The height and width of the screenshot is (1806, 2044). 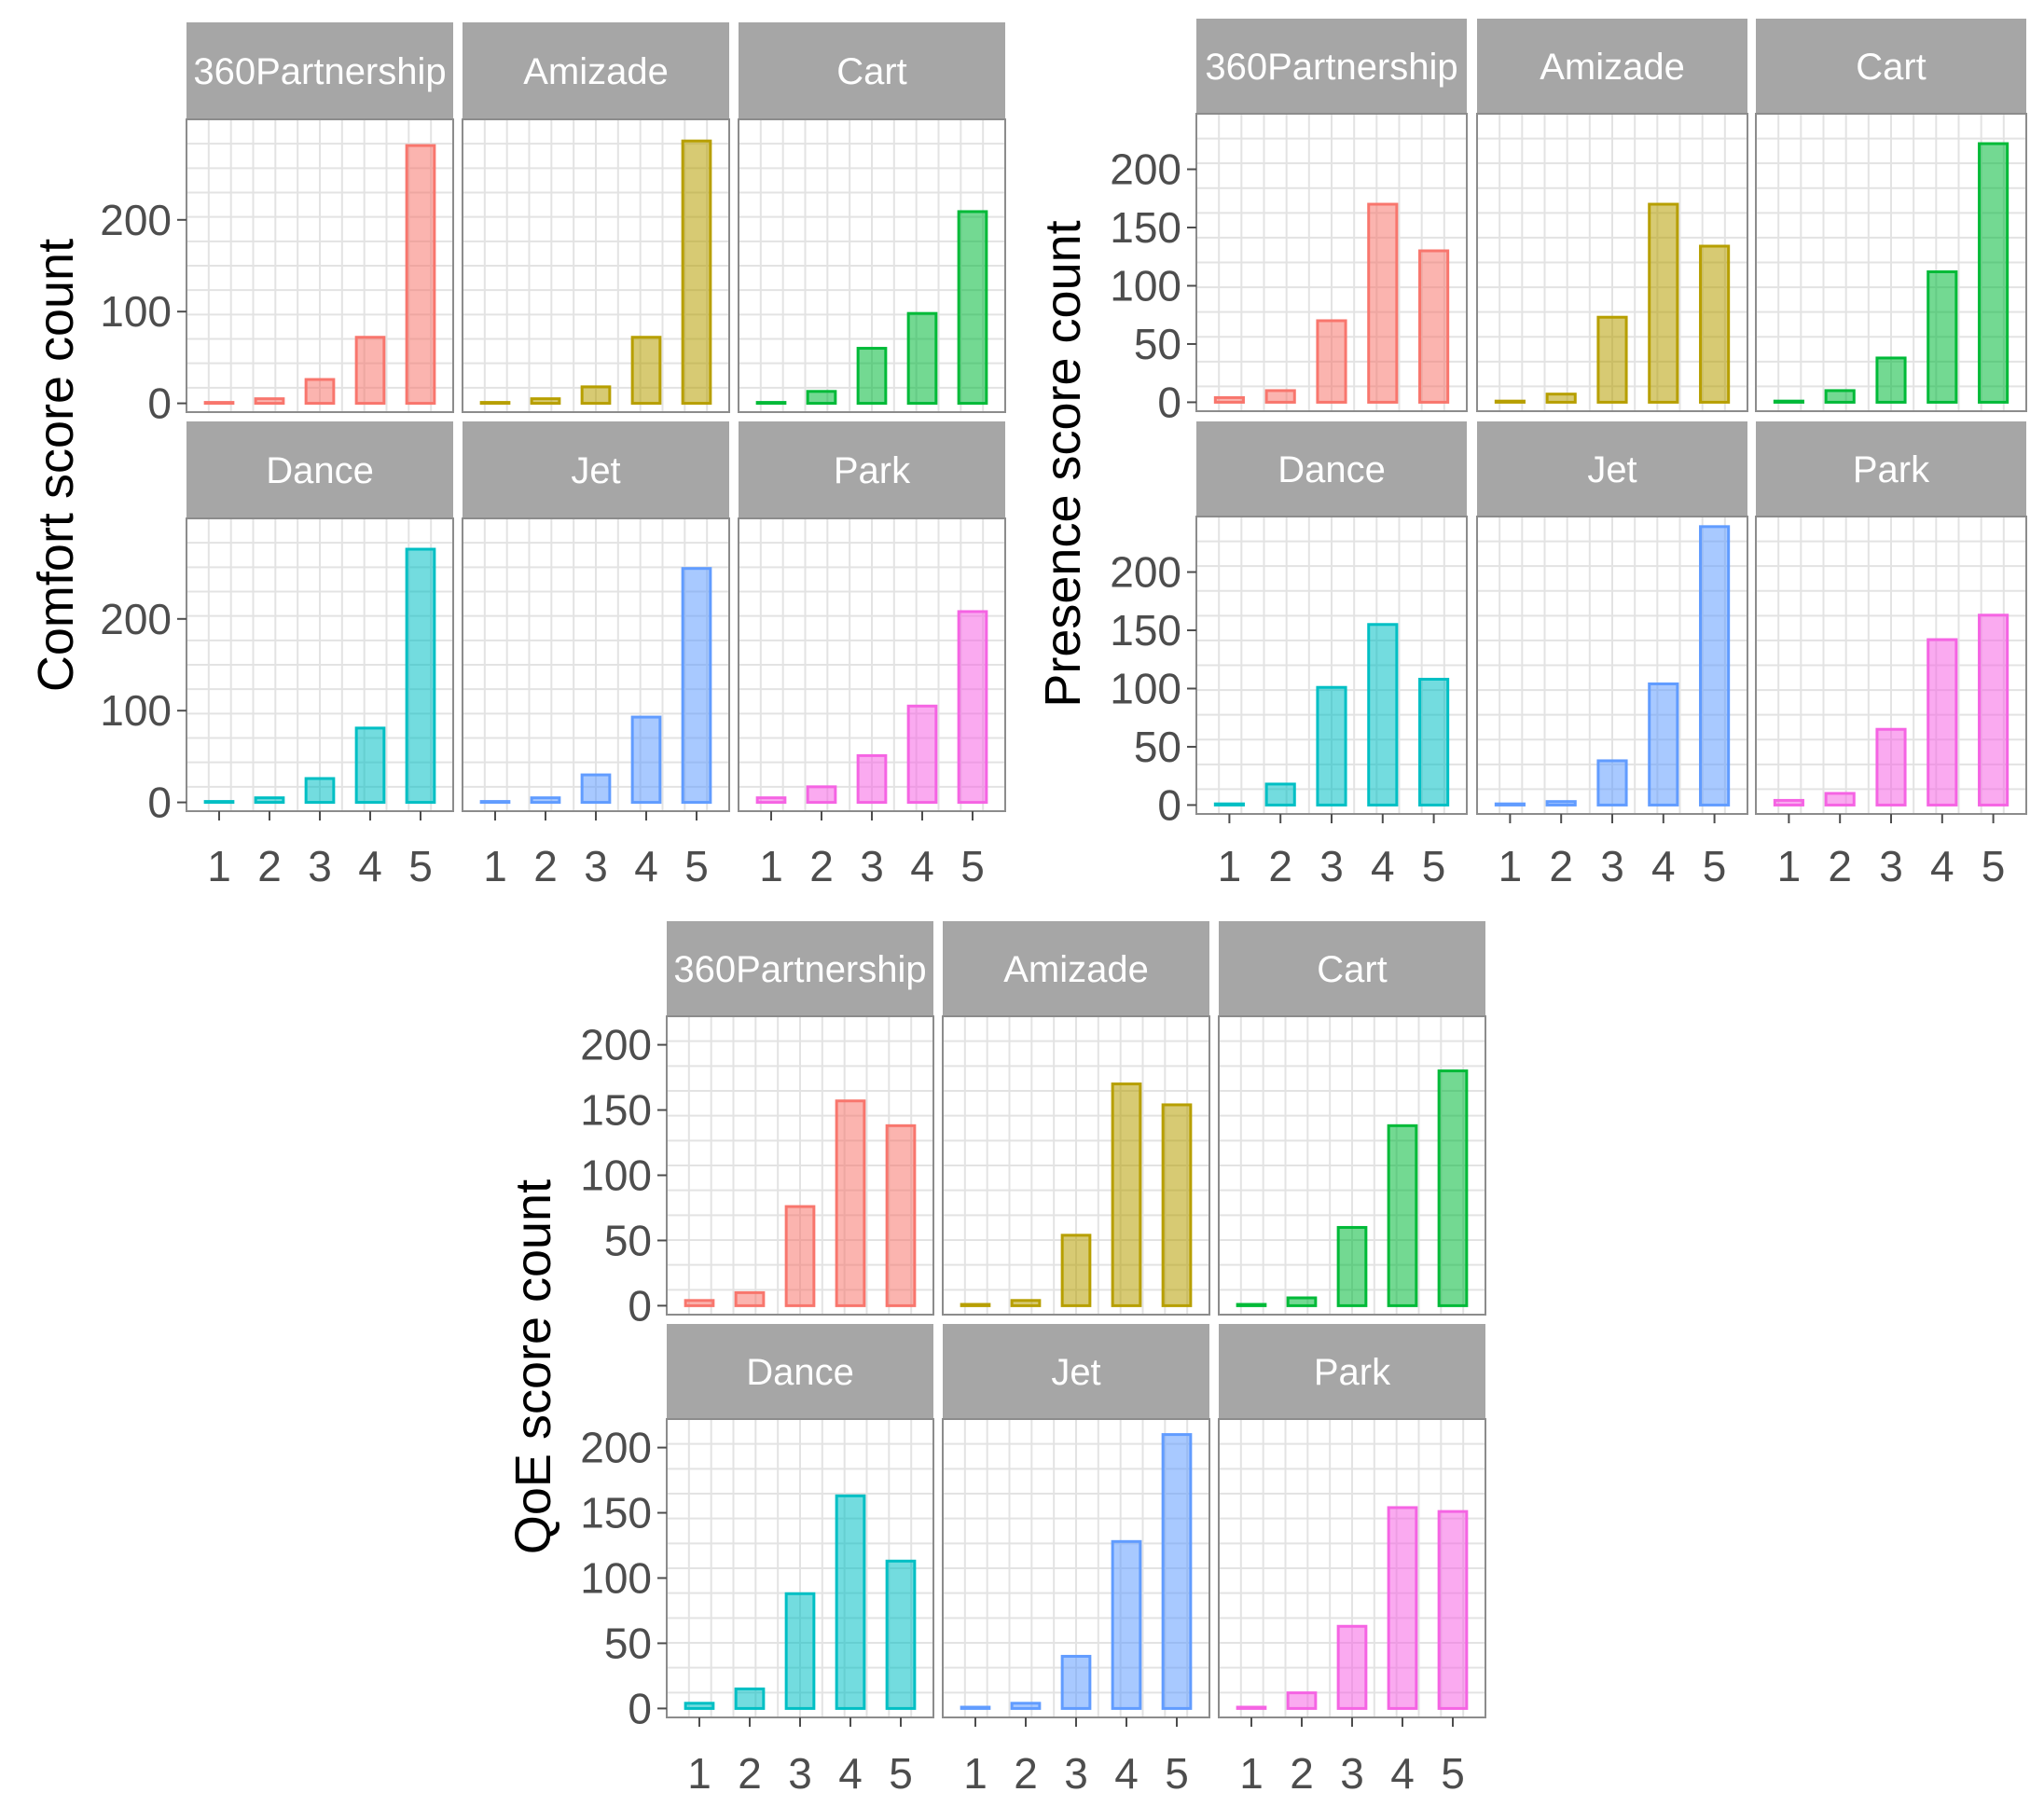 I want to click on y-axis-title: QoE score count, so click(x=533, y=1366).